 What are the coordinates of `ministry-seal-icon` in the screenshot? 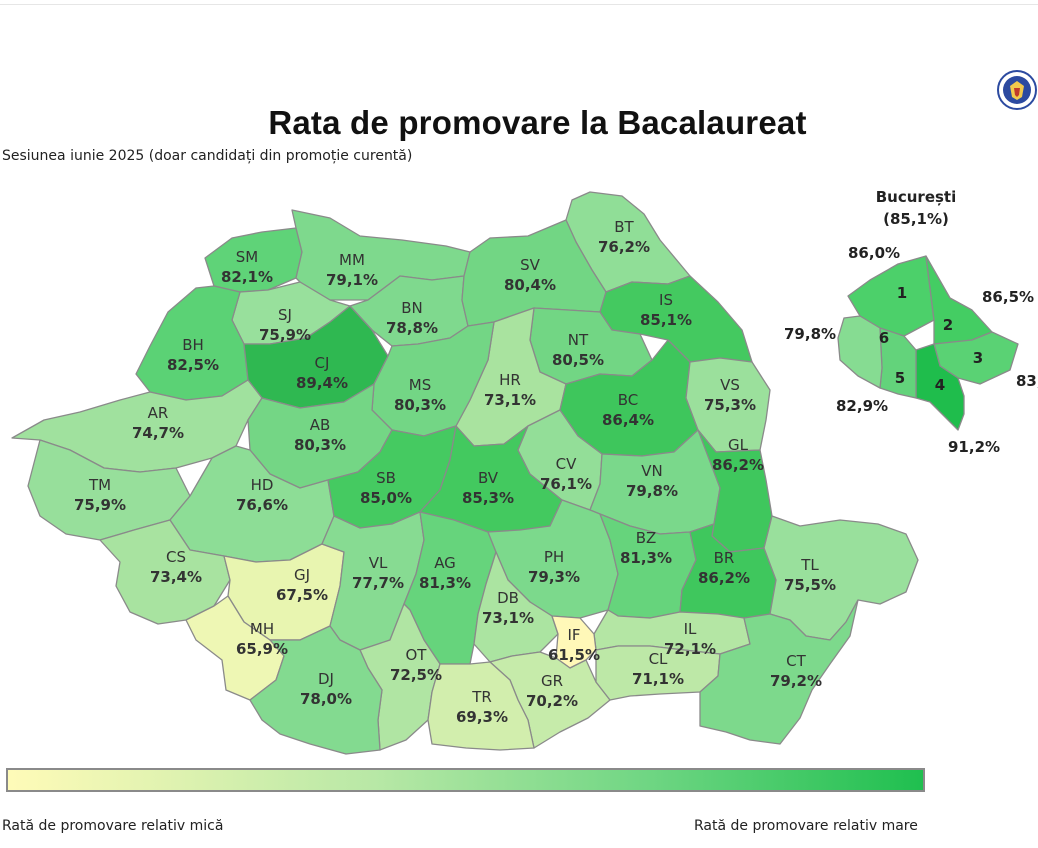 It's located at (1017, 90).